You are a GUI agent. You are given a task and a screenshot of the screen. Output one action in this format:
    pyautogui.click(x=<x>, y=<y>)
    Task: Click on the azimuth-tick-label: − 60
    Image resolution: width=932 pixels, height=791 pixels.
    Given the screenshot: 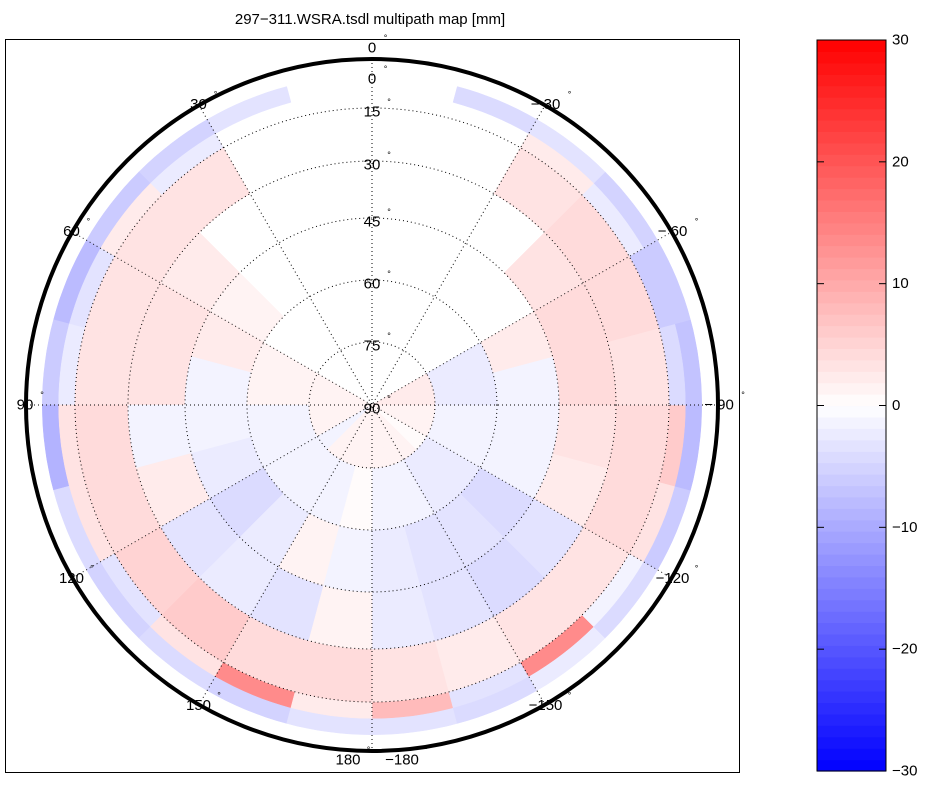 What is the action you would take?
    pyautogui.click(x=673, y=231)
    